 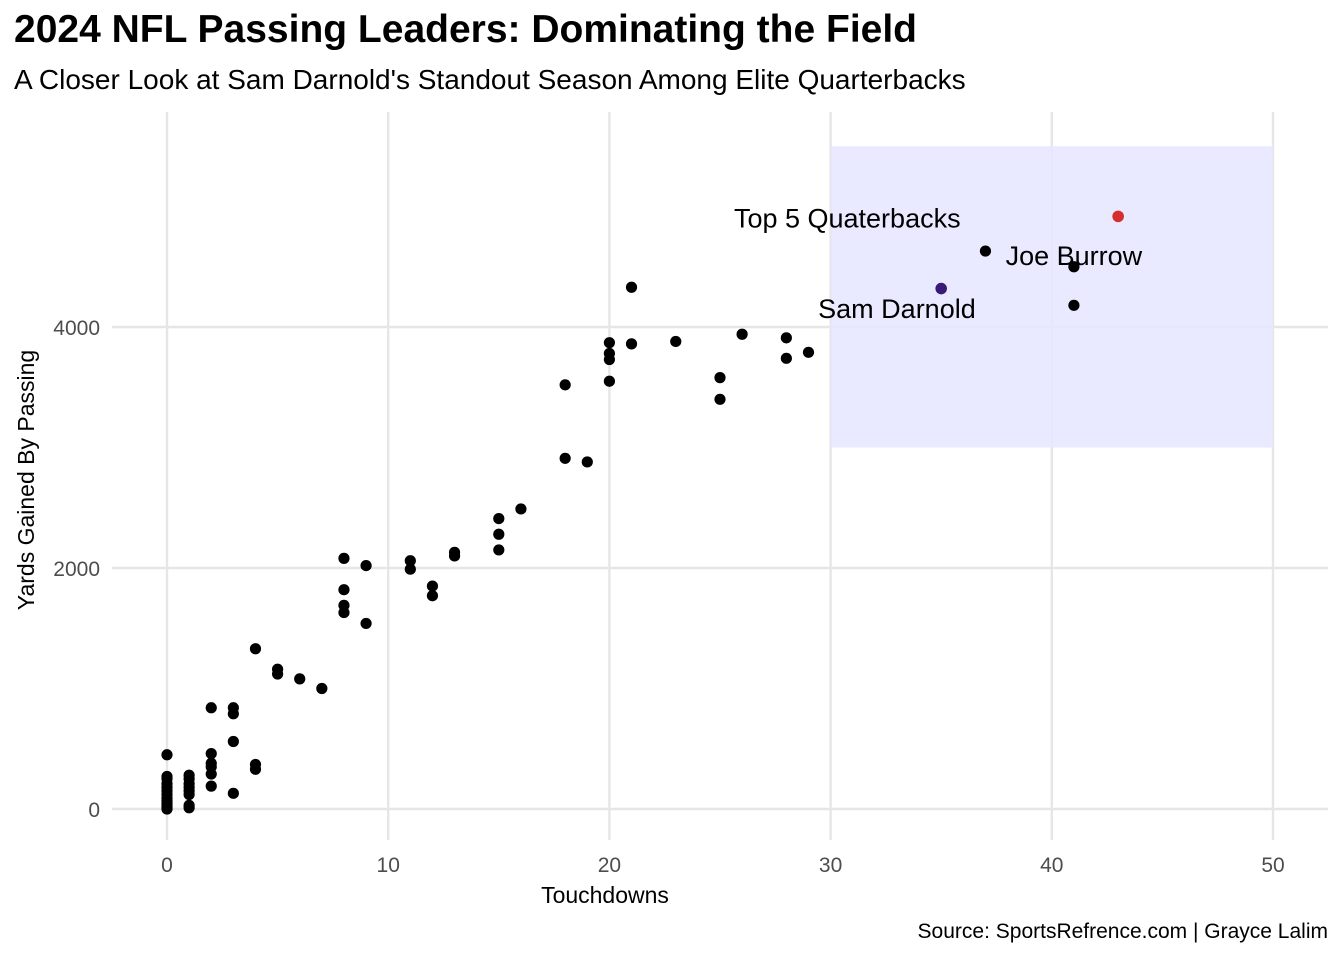 I want to click on x-tick-label: 40, so click(x=1051, y=865).